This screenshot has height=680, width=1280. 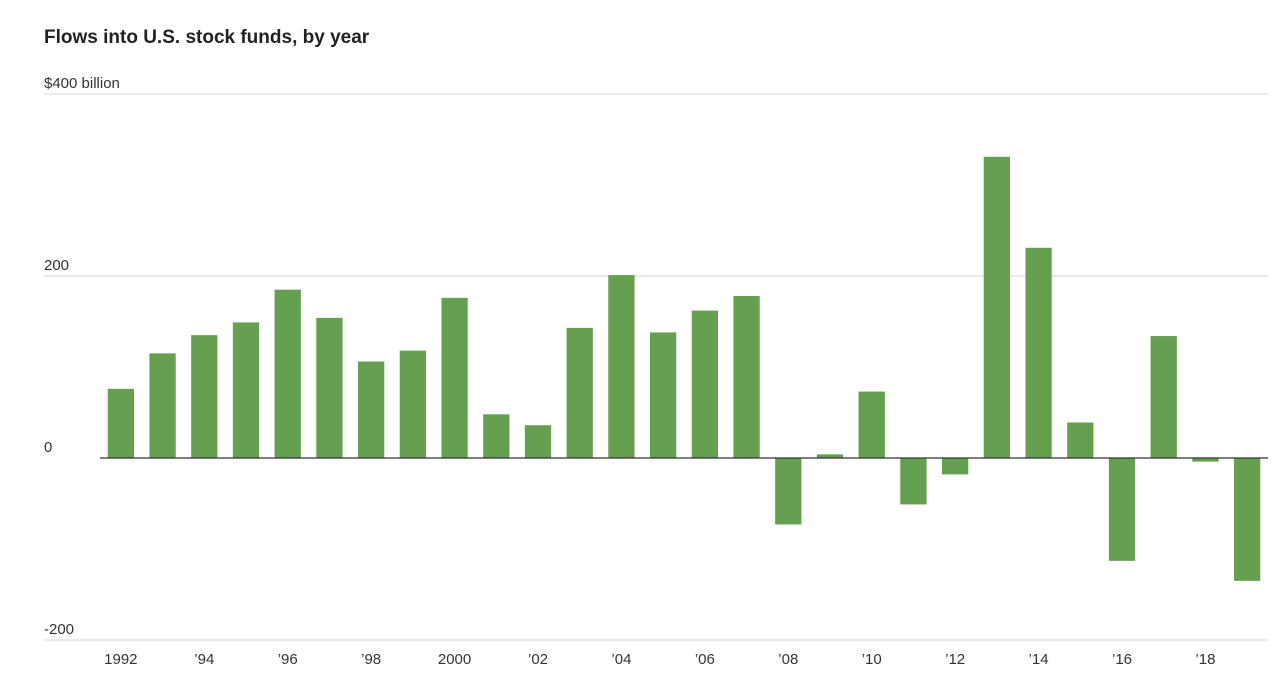 What do you see at coordinates (204, 396) in the screenshot?
I see `bar-1994` at bounding box center [204, 396].